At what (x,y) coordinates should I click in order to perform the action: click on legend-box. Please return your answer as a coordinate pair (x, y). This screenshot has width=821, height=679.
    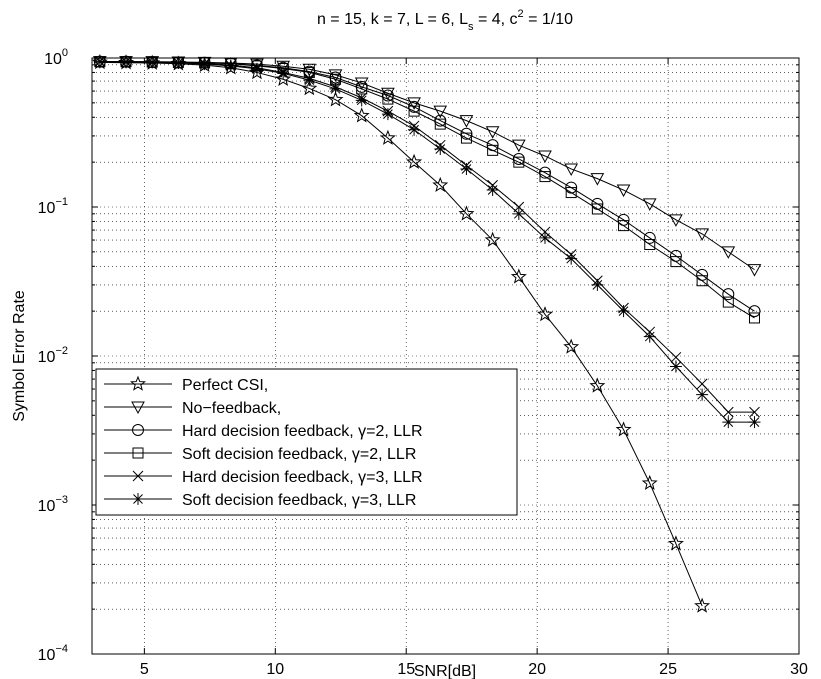
    Looking at the image, I should click on (306, 442).